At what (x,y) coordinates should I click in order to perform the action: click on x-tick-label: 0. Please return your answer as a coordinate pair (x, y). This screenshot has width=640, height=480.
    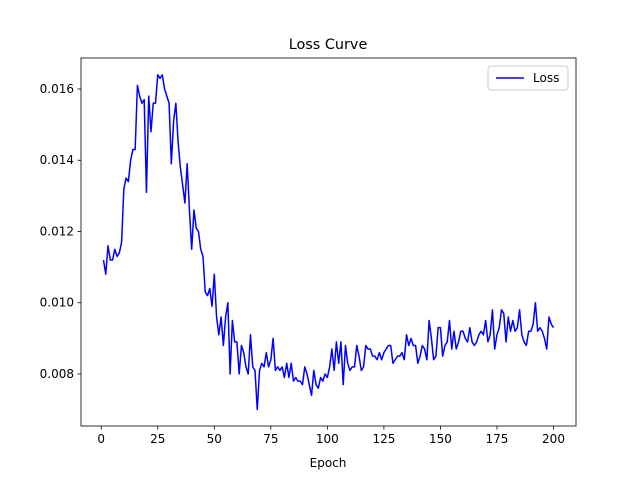
    Looking at the image, I should click on (101, 439).